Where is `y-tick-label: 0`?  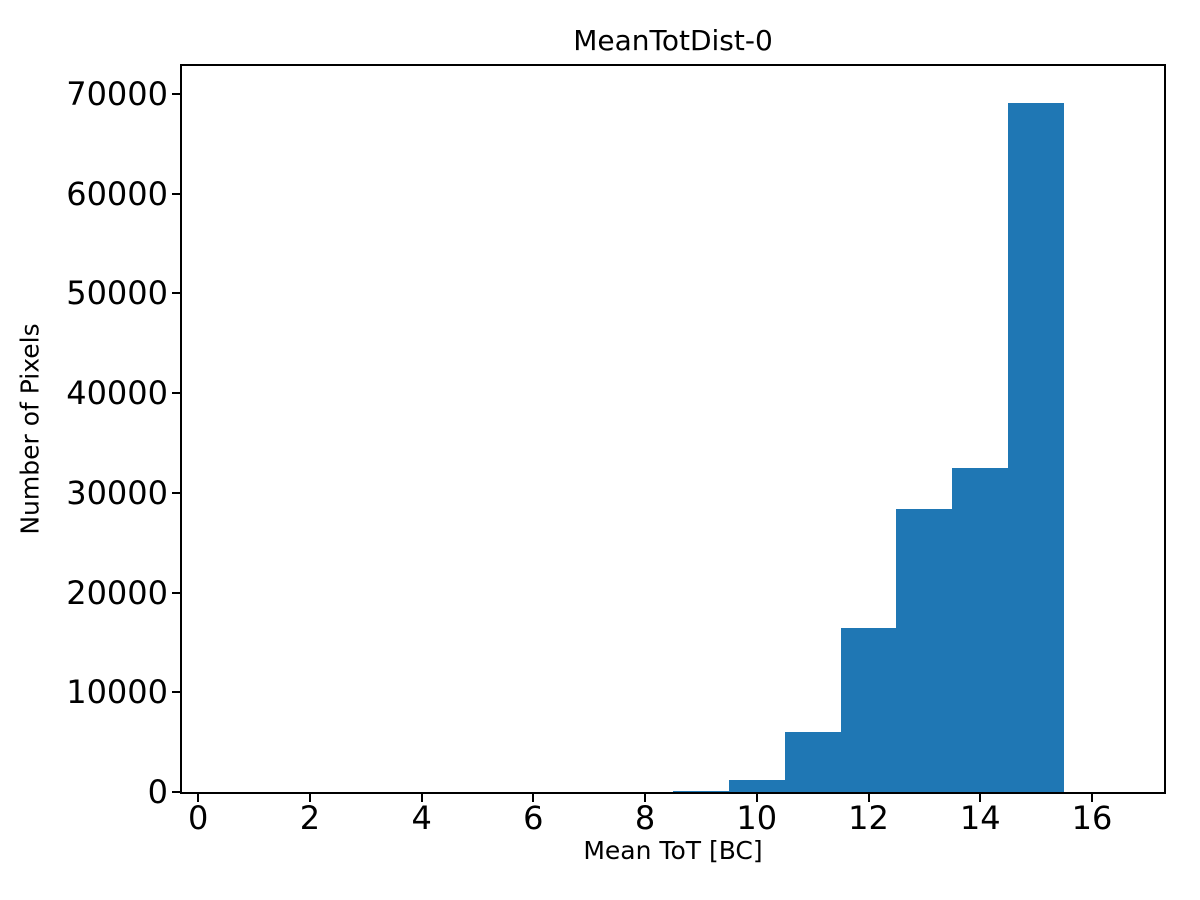 y-tick-label: 0 is located at coordinates (157, 792).